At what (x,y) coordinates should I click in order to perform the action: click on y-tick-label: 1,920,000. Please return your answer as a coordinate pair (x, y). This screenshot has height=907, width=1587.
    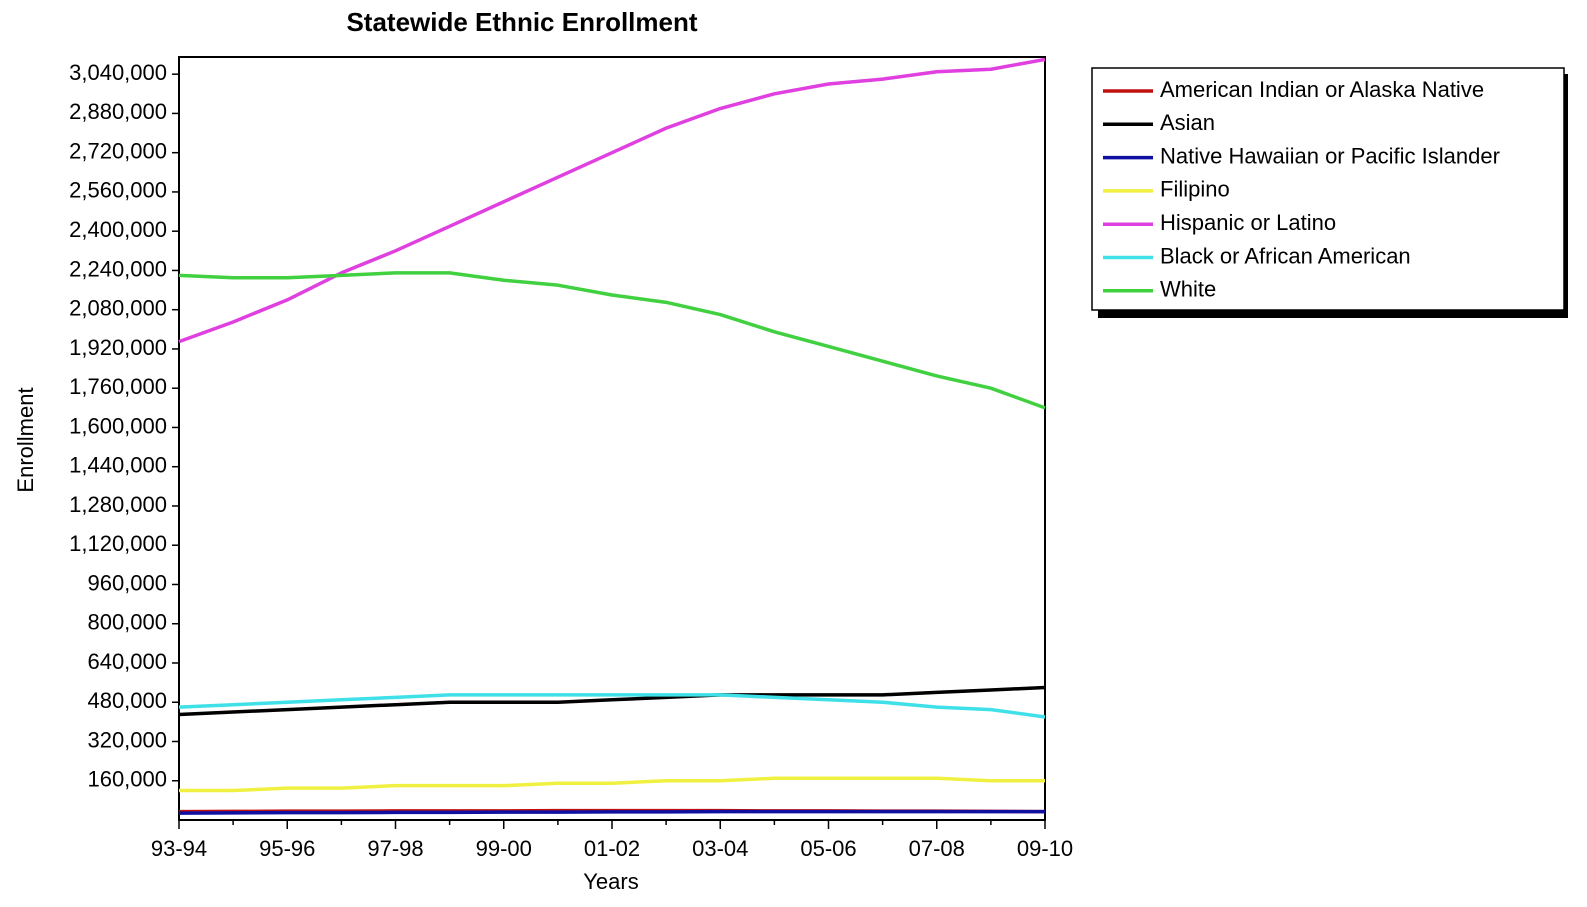
    Looking at the image, I should click on (118, 347).